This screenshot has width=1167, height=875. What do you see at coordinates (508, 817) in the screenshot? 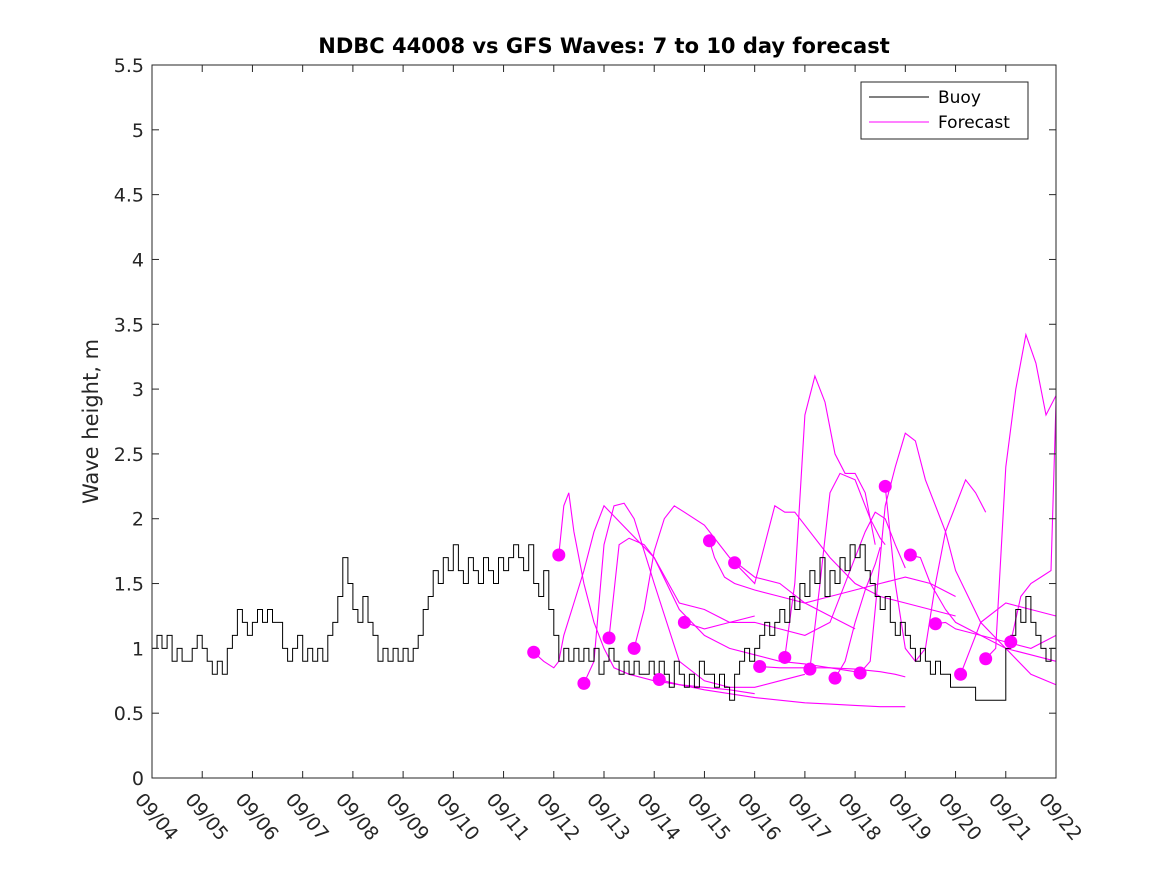
I see `x-tick-label: 09/11` at bounding box center [508, 817].